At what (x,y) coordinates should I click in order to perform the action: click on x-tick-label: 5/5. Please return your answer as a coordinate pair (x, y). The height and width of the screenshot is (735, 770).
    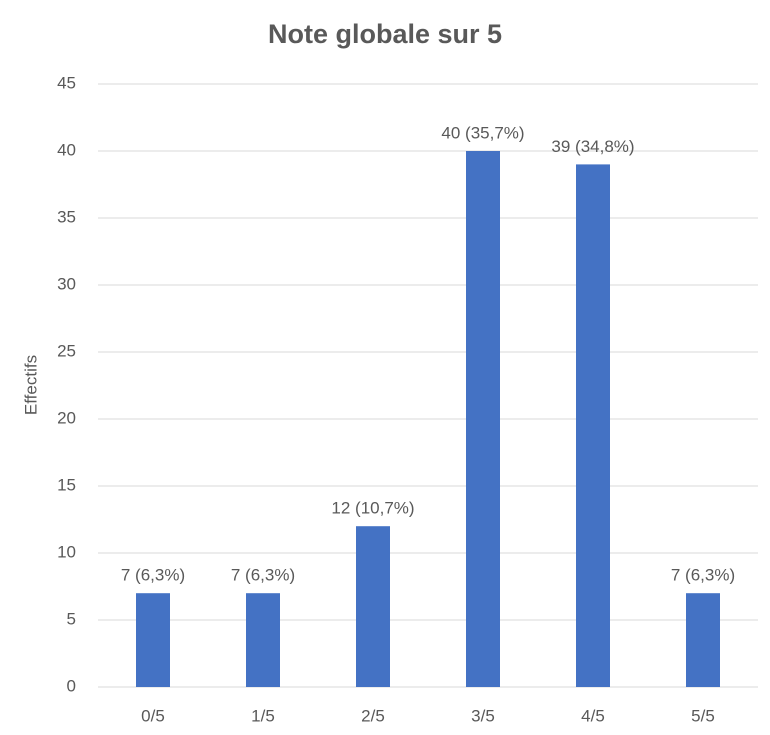
    Looking at the image, I should click on (703, 715).